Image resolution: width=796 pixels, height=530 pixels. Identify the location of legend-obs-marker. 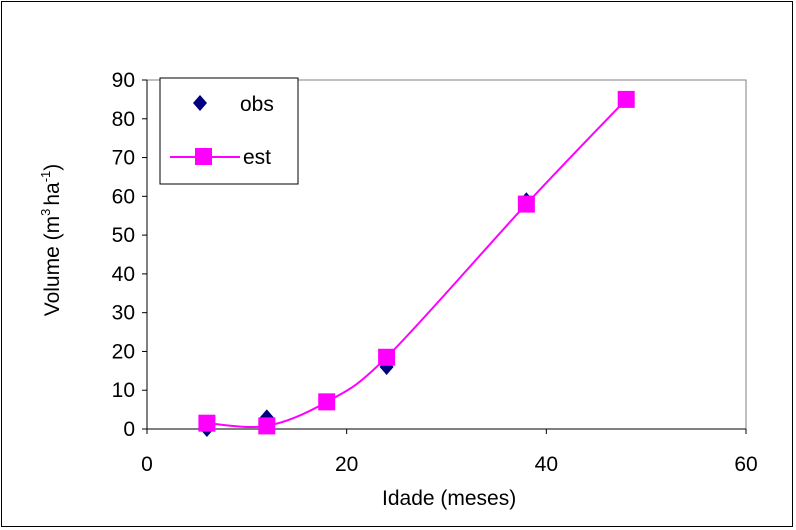
(200, 103).